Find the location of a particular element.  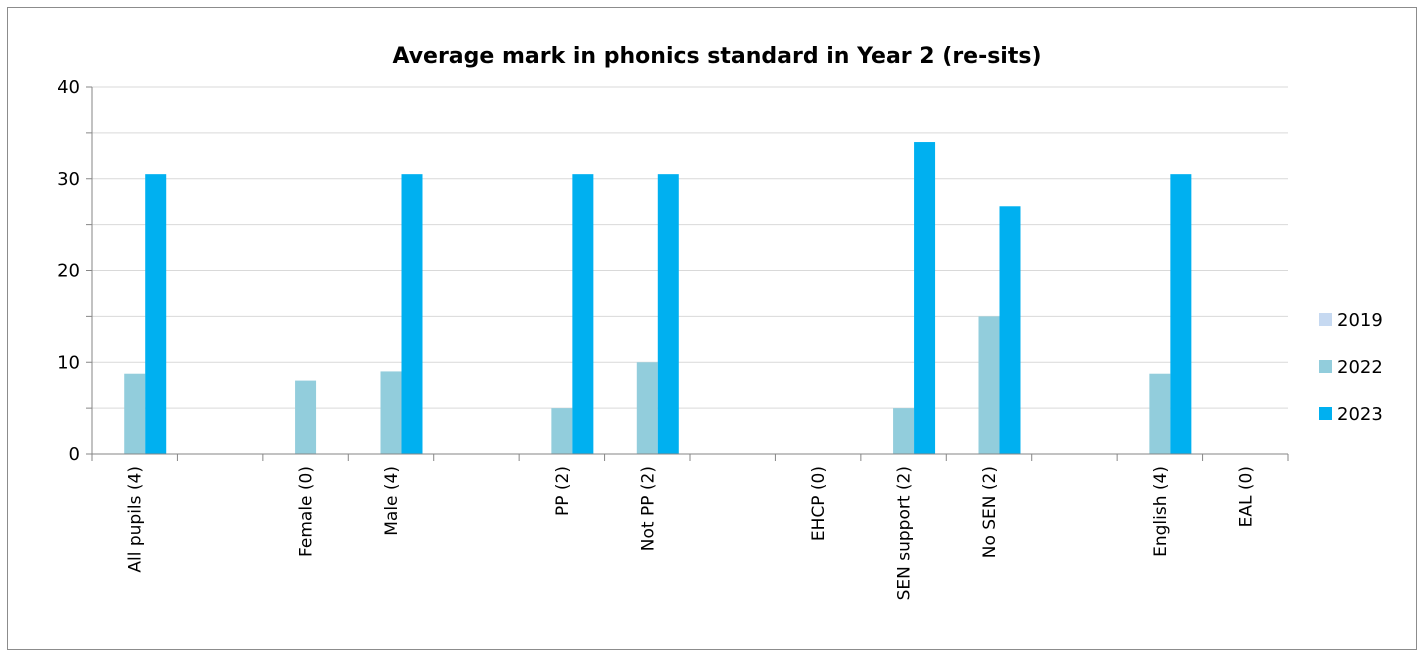

legend-label-2023: 2023 is located at coordinates (1360, 414).